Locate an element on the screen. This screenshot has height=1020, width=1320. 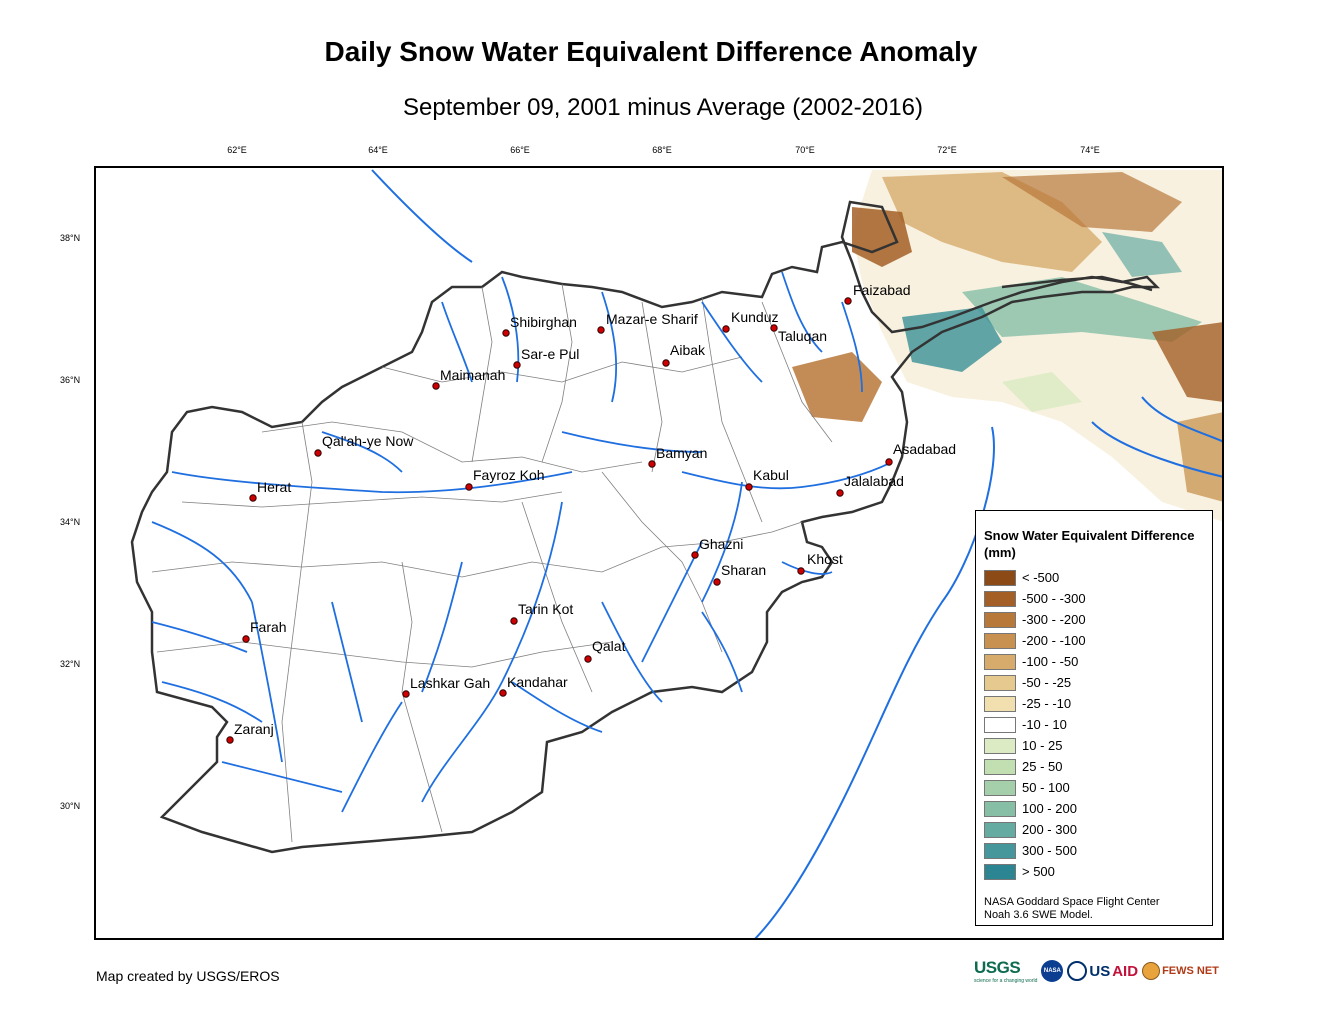
legend-item: 50 - 100 is located at coordinates (1094, 787).